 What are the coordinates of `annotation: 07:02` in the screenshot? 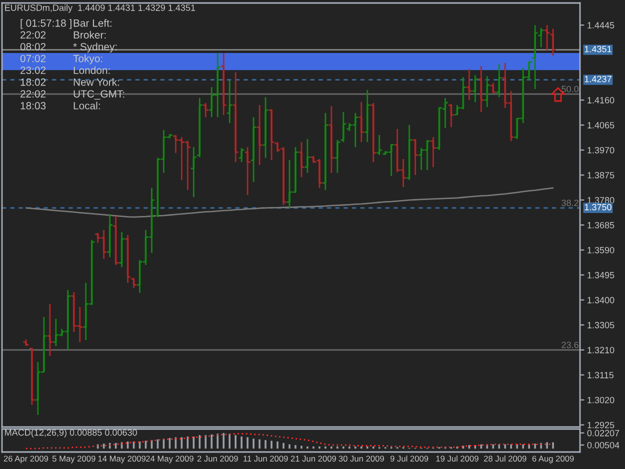 It's located at (33, 58).